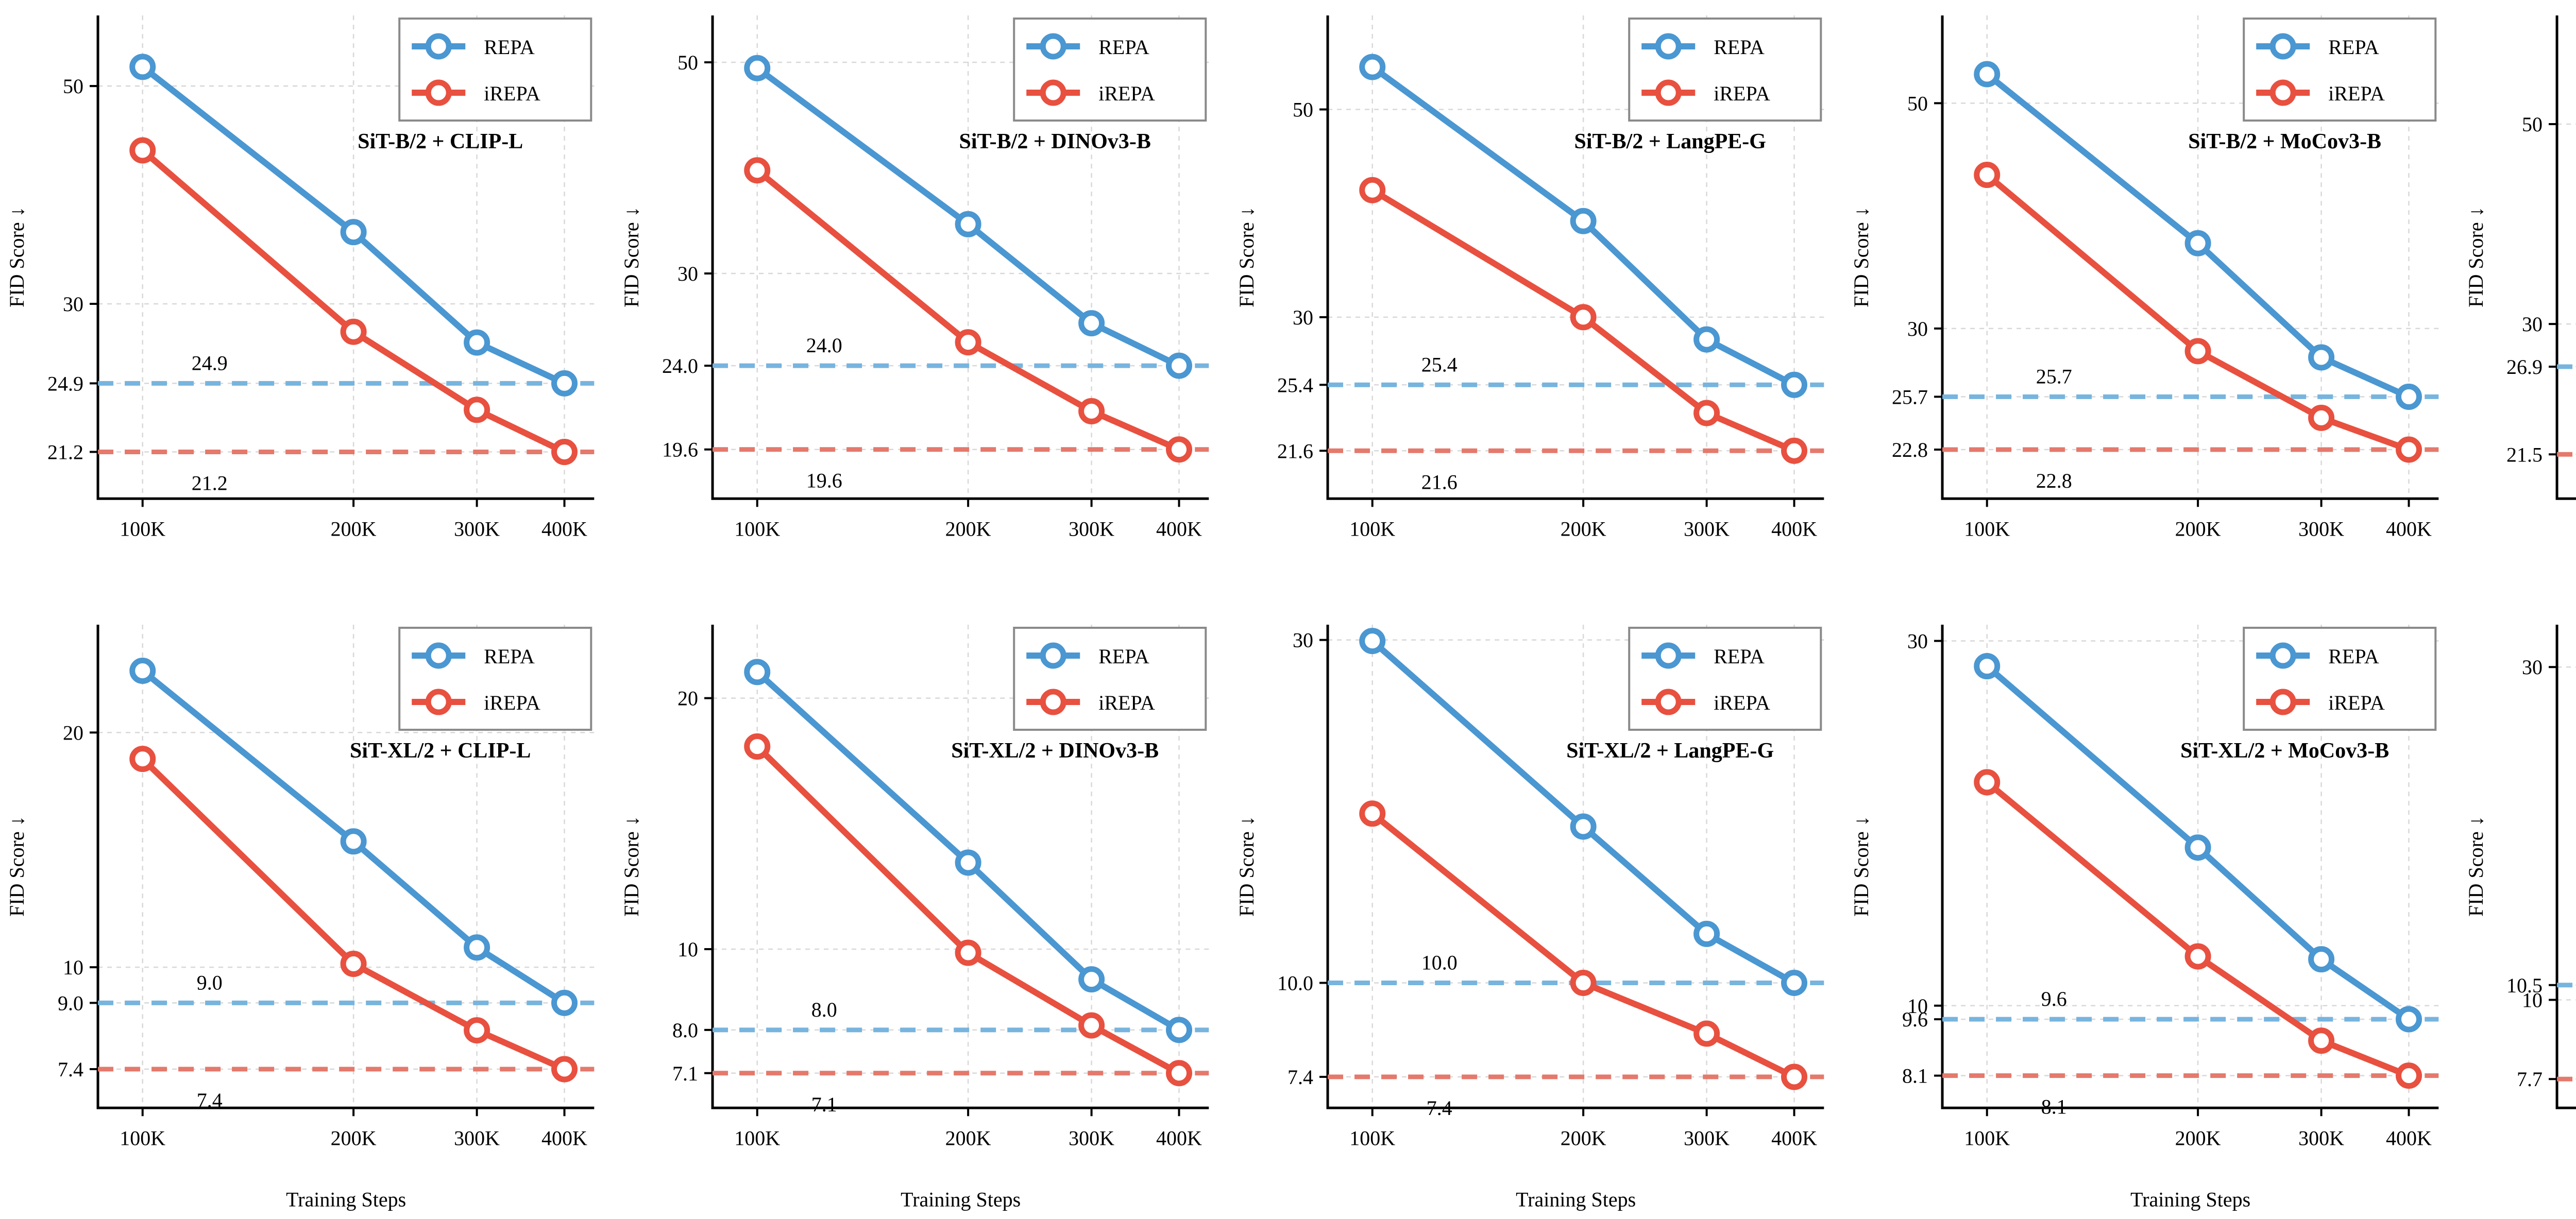 The width and height of the screenshot is (2576, 1219). Describe the element at coordinates (2524, 367) in the screenshot. I see `y-tick-label: 26.9` at that location.